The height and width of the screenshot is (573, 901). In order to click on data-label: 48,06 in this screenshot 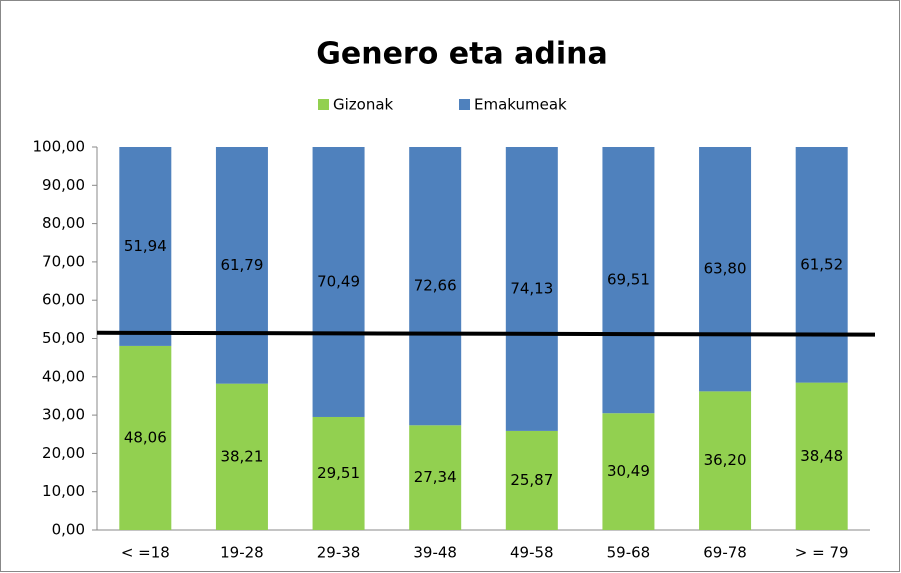, I will do `click(145, 437)`.